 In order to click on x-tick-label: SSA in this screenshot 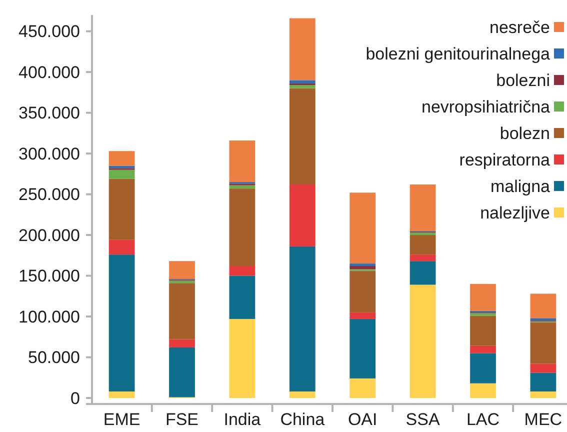, I will do `click(423, 419)`.